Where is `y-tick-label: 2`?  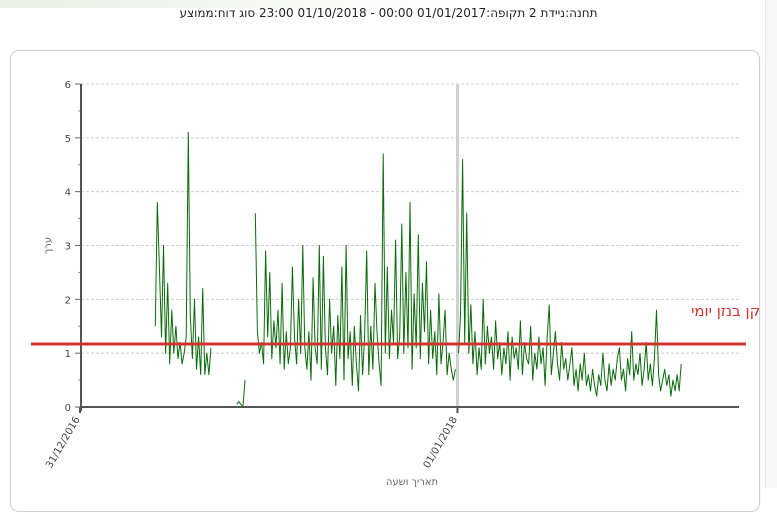
y-tick-label: 2 is located at coordinates (68, 300).